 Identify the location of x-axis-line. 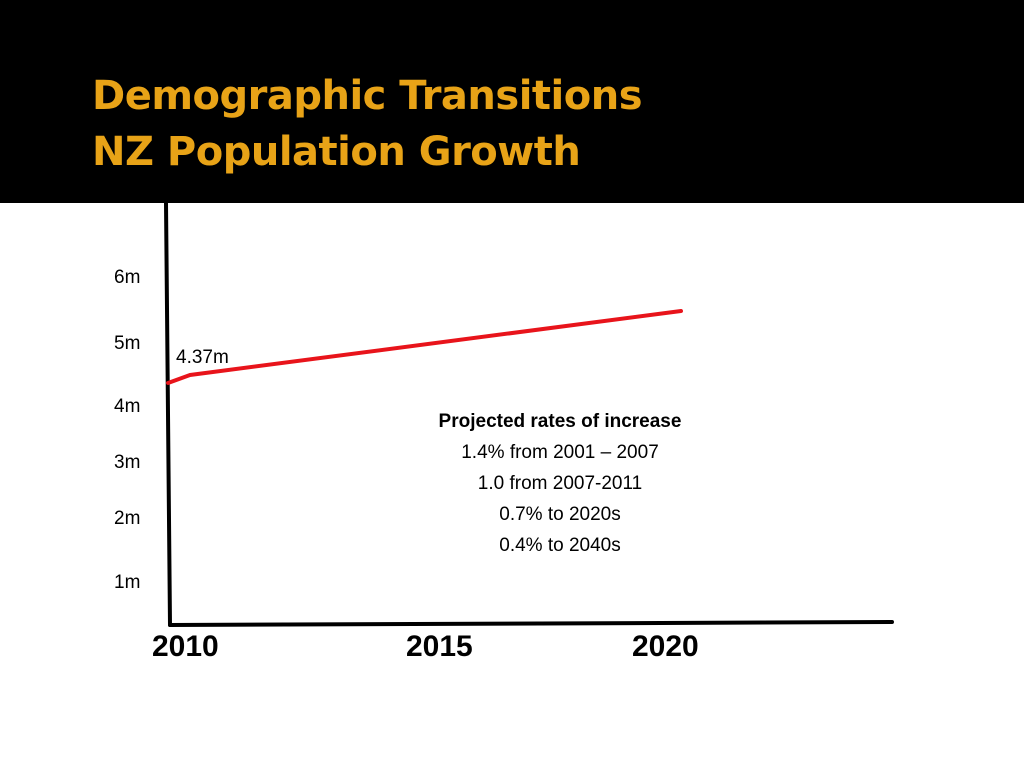
(531, 623).